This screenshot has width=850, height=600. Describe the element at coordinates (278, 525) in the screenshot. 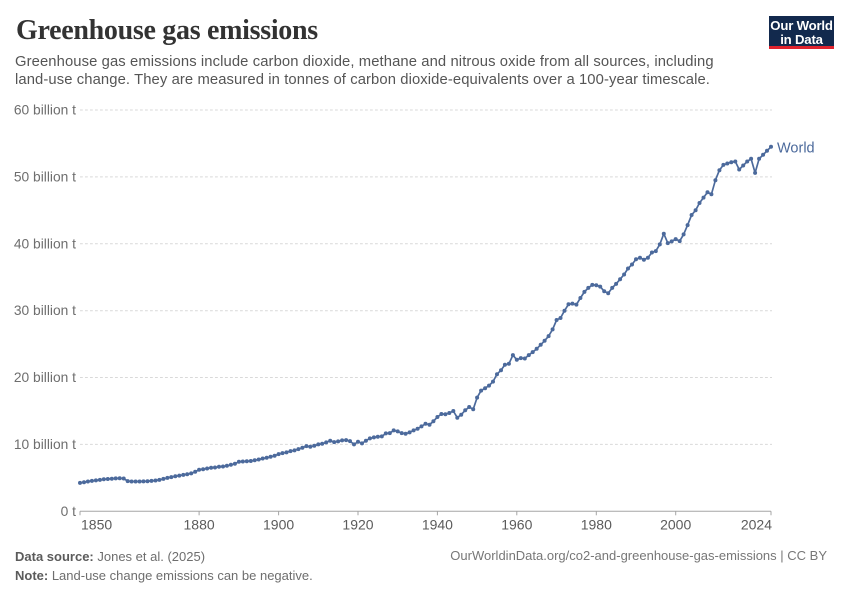

I see `svg-text: 1900` at that location.